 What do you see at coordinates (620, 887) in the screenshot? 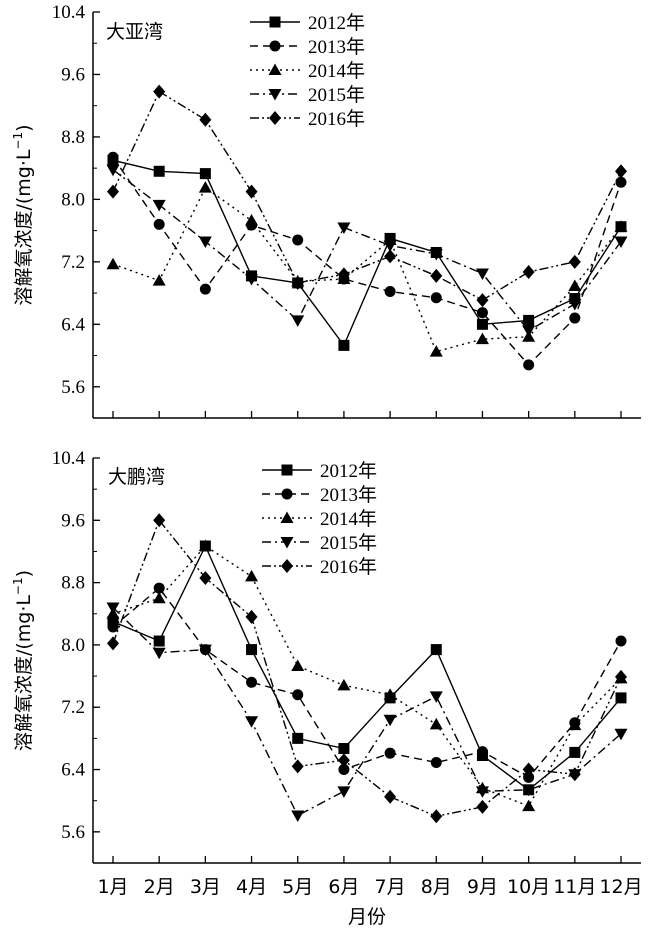
I see `x-tick-label: 12月` at bounding box center [620, 887].